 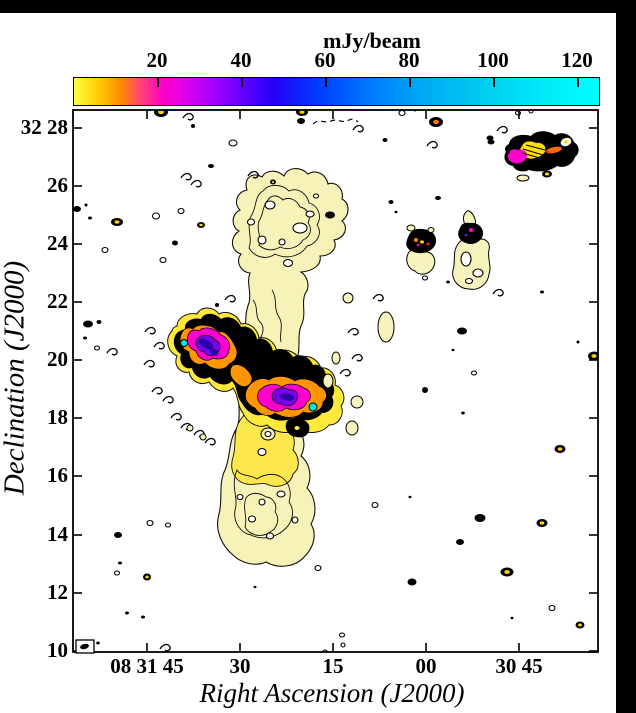 What do you see at coordinates (57, 243) in the screenshot?
I see `dec-tick-label: 24` at bounding box center [57, 243].